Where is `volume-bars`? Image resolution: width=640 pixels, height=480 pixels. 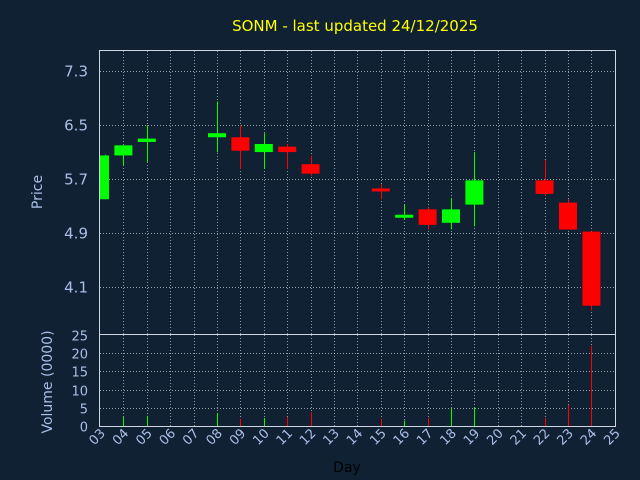
volume-bars is located at coordinates (357, 385).